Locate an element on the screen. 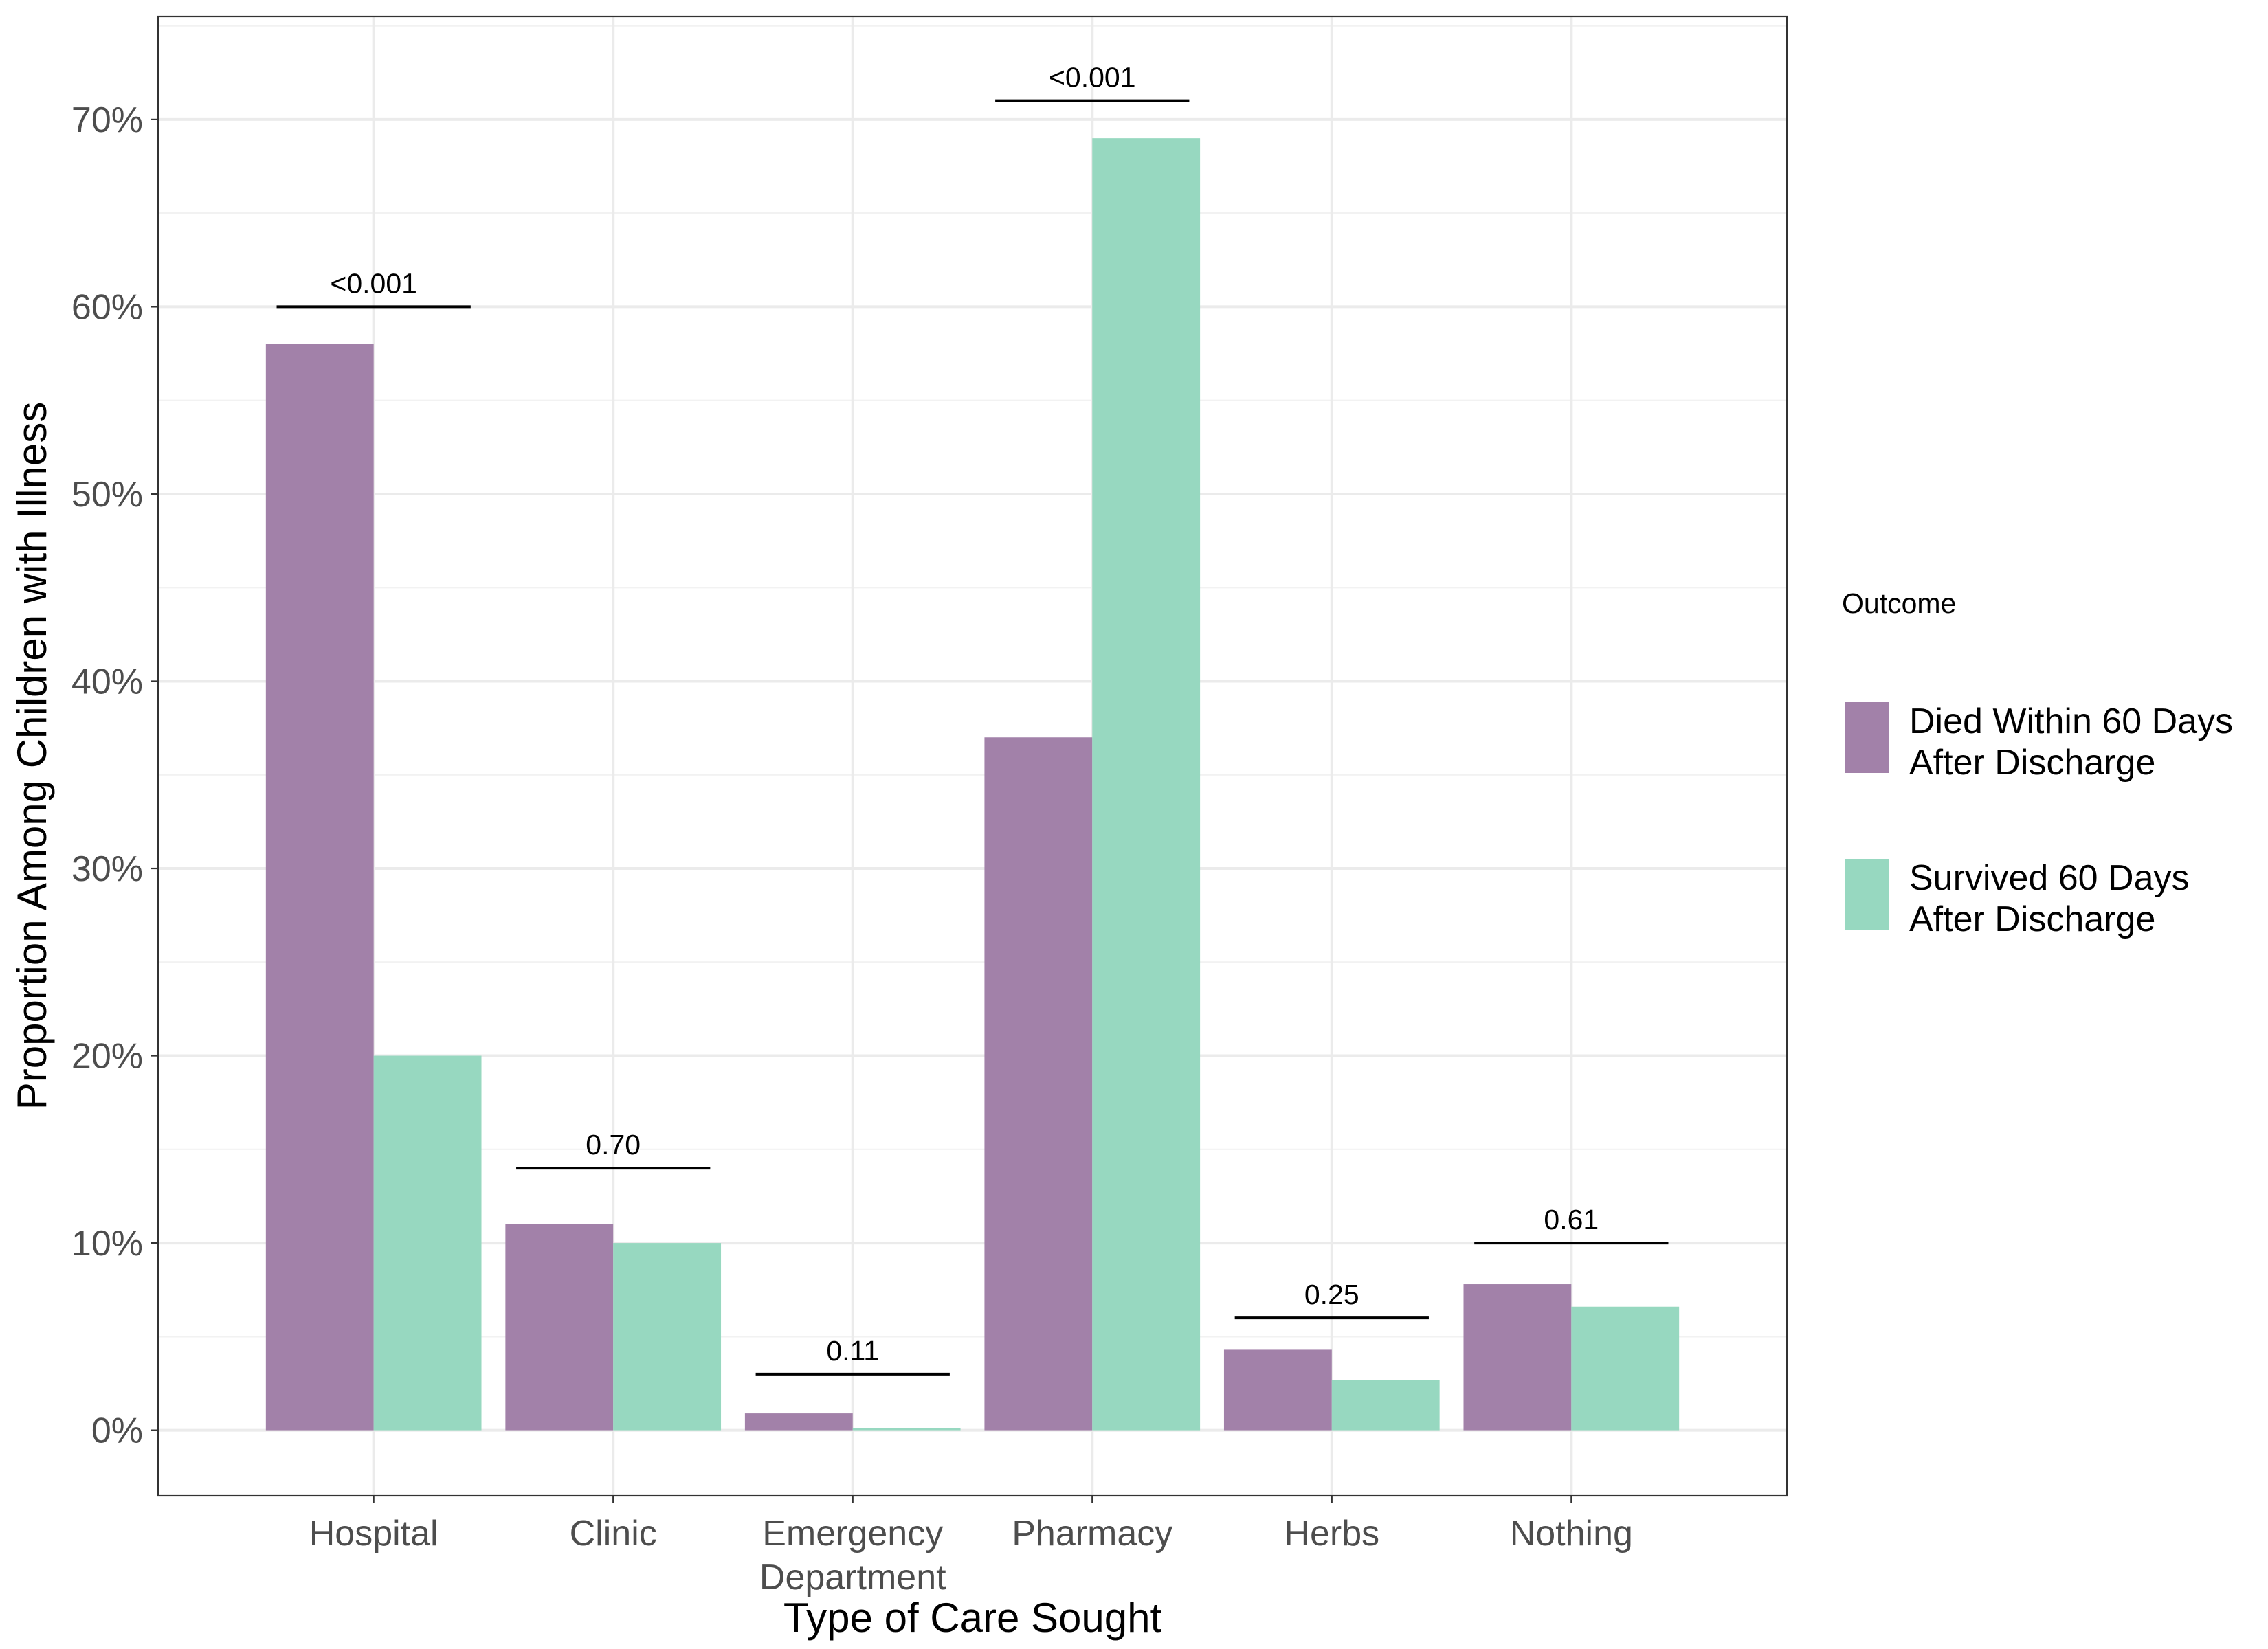 The height and width of the screenshot is (1649, 2268). bar-survived-clinic is located at coordinates (667, 1337).